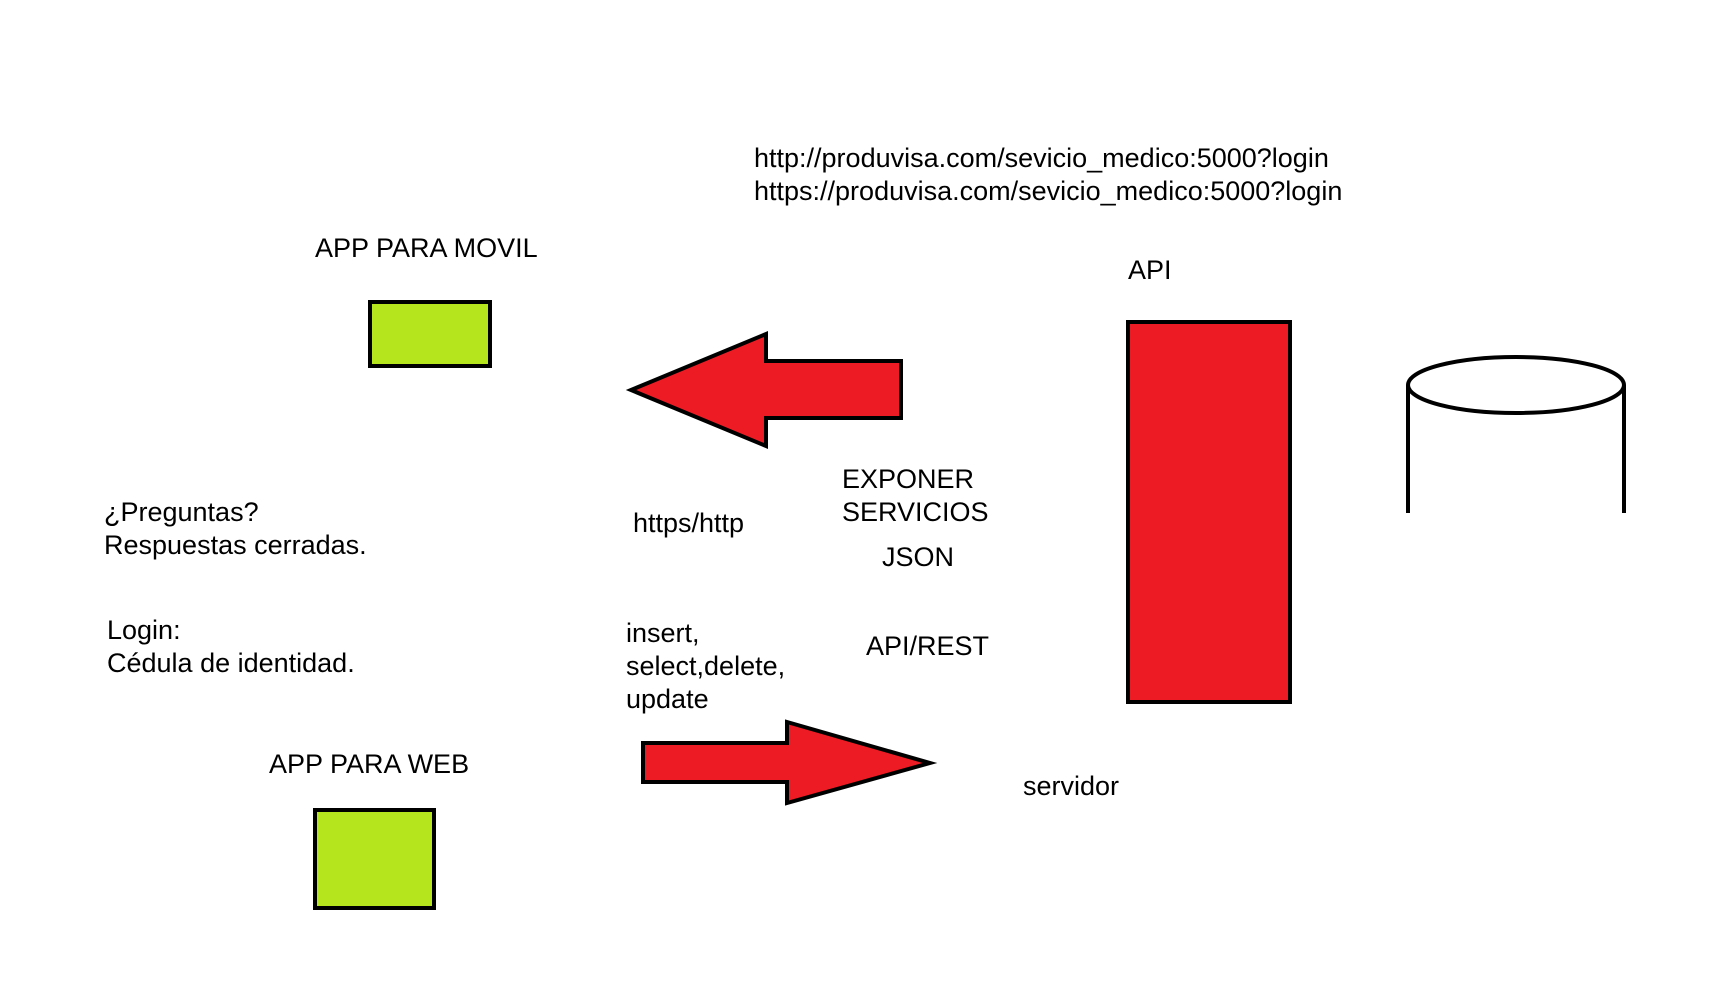  Describe the element at coordinates (1516, 434) in the screenshot. I see `database-cylinder-icon` at that location.